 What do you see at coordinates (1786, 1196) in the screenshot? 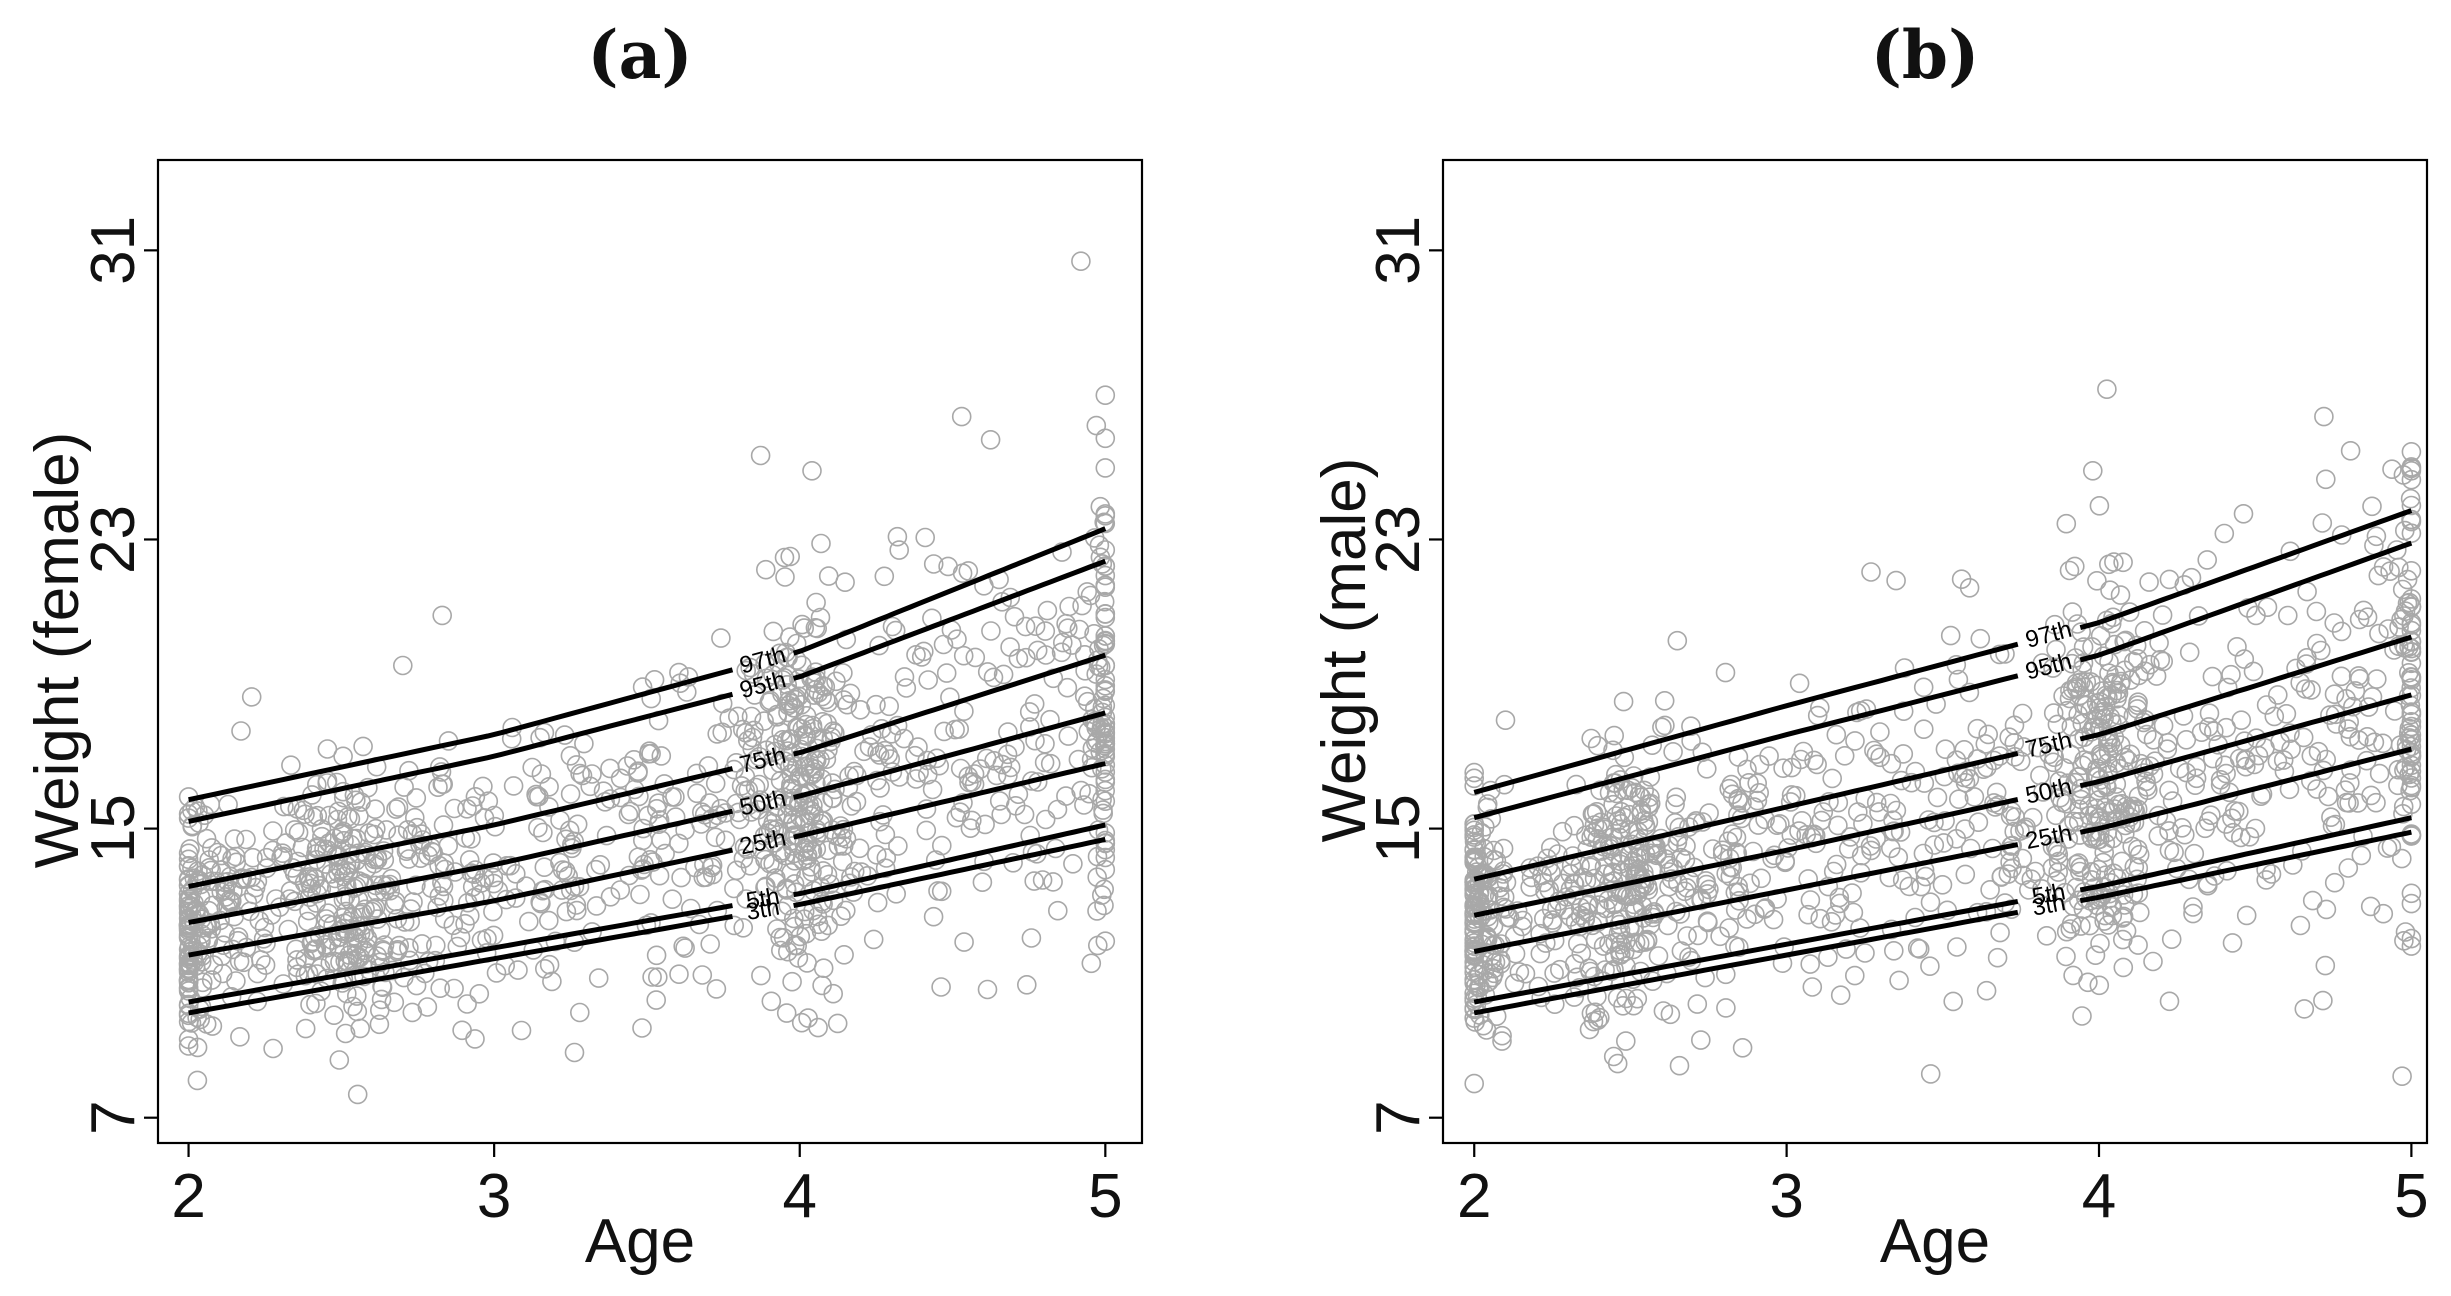
I see `x-tick-label: 3` at bounding box center [1786, 1196].